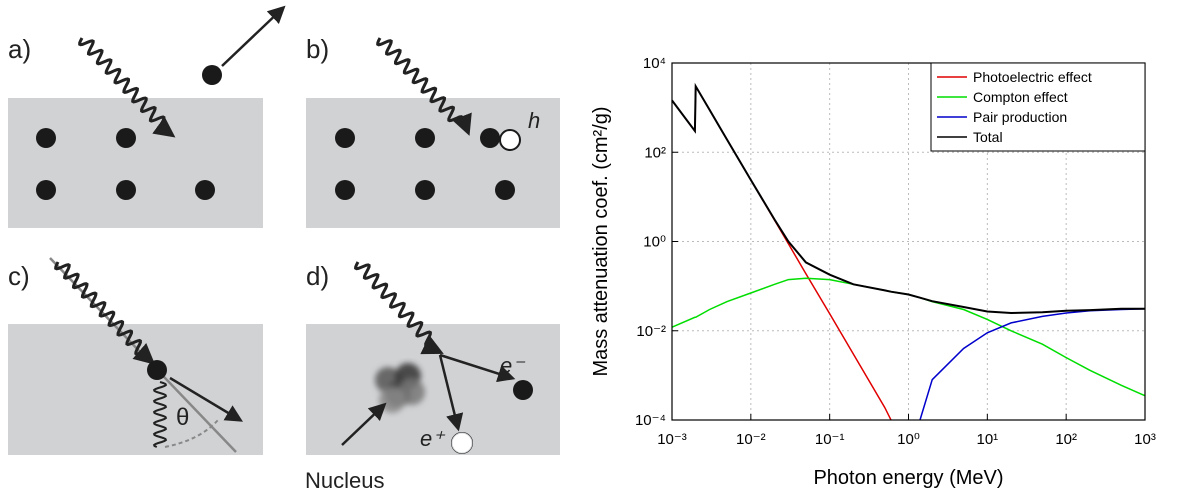 This screenshot has width=1184, height=500. What do you see at coordinates (672, 439) in the screenshot?
I see `x-tick-label: 10⁻³` at bounding box center [672, 439].